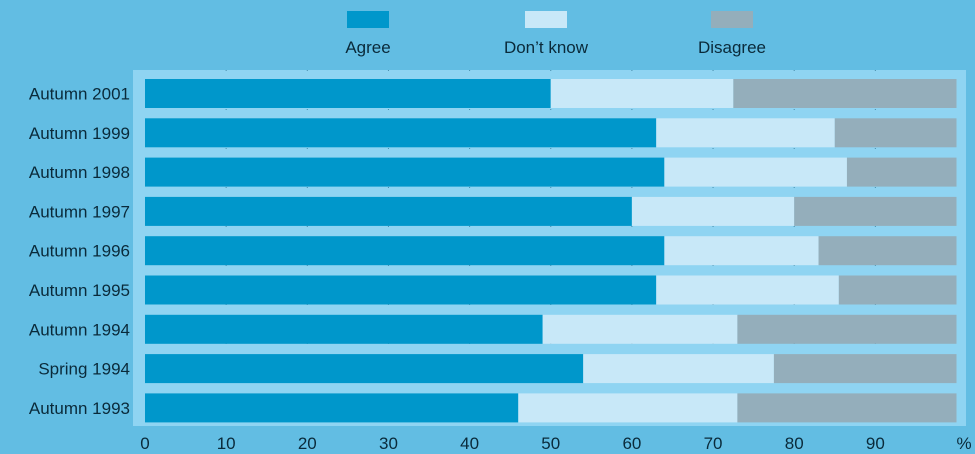 This screenshot has width=975, height=454. I want to click on legend-label: Disagree, so click(732, 47).